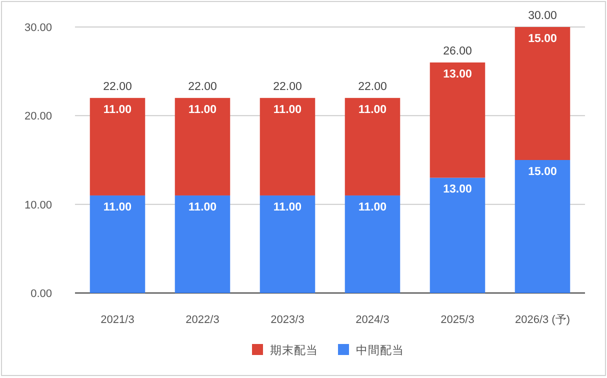 This screenshot has width=607, height=378. Describe the element at coordinates (203, 320) in the screenshot. I see `x-tick-label: 2022/3` at that location.